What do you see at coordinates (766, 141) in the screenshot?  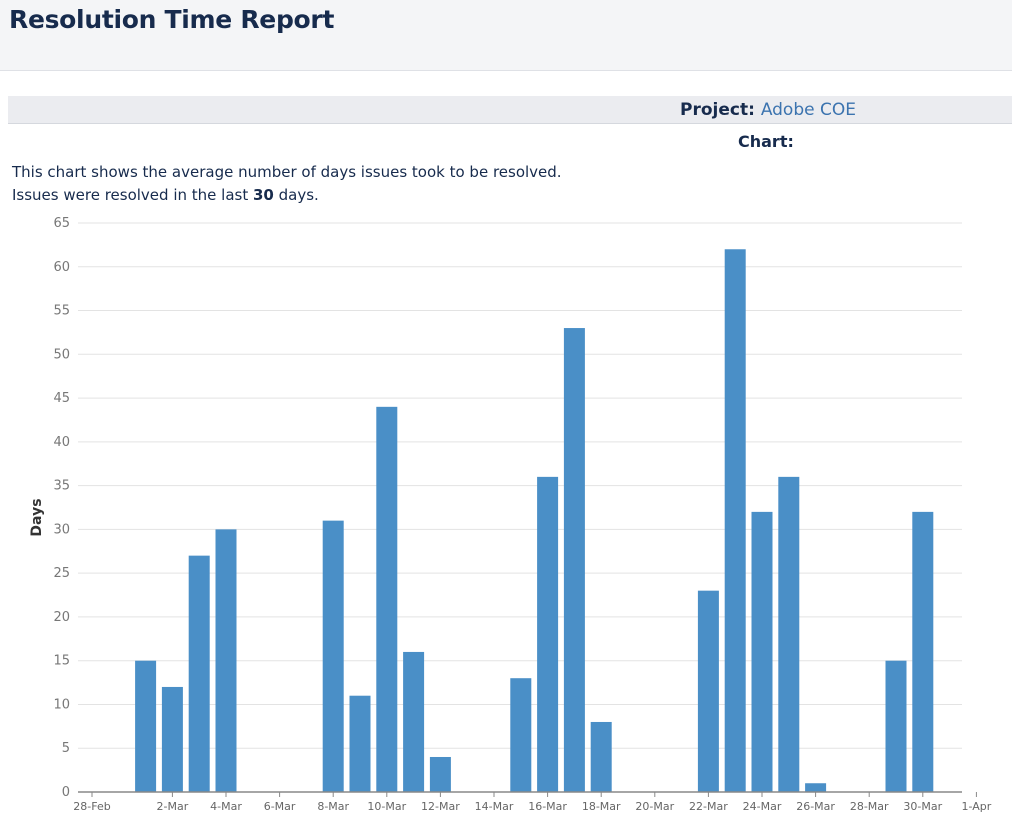 I see `chart-label: Chart:` at bounding box center [766, 141].